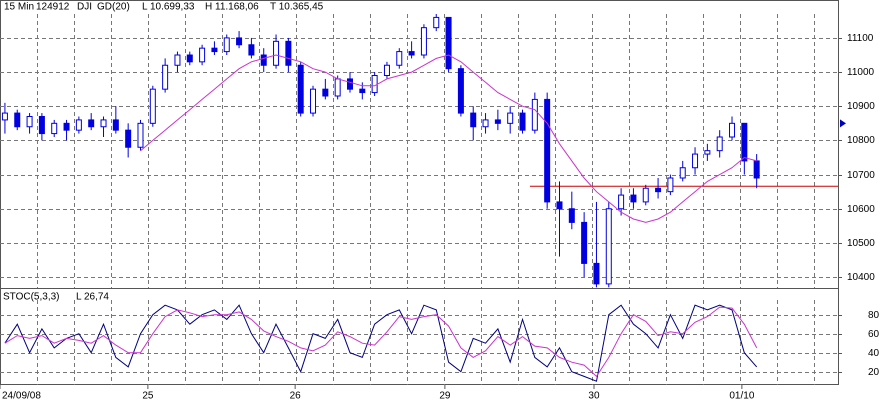  What do you see at coordinates (113, 7) in the screenshot?
I see `header-text: GD(20)` at bounding box center [113, 7].